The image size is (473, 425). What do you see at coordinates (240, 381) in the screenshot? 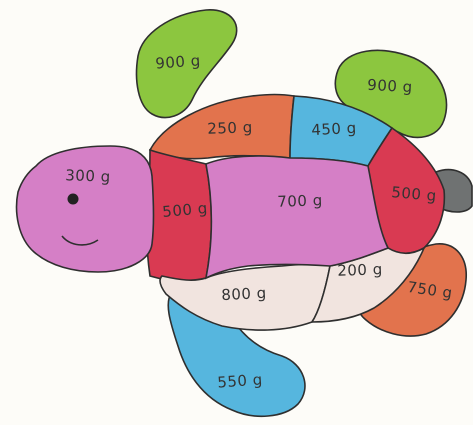
I see `back-left-flipper-label: 550 g` at bounding box center [240, 381].